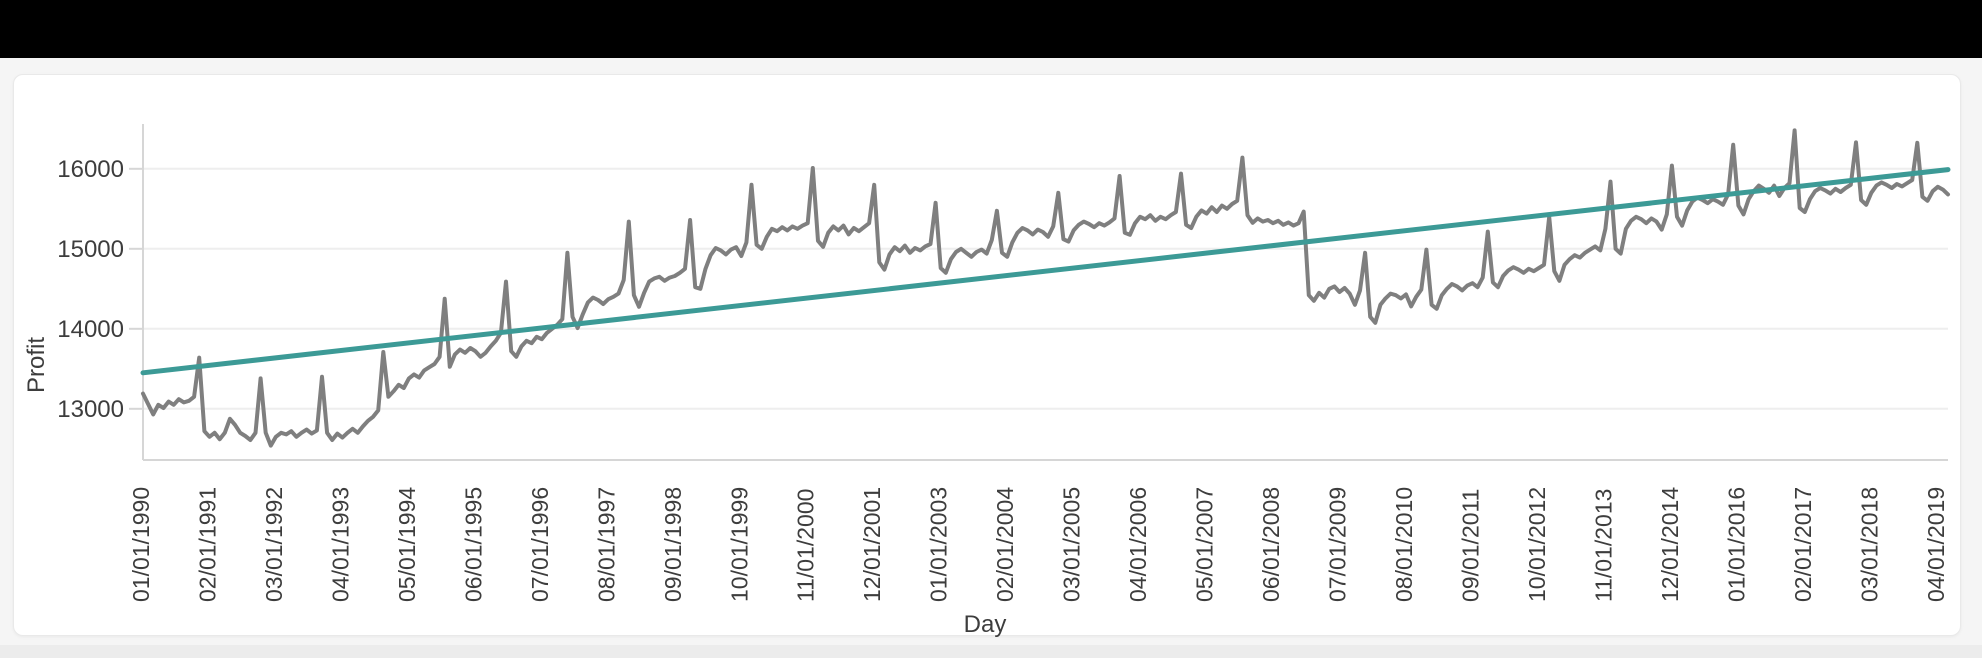 Image resolution: width=1982 pixels, height=658 pixels. What do you see at coordinates (1603, 545) in the screenshot?
I see `x-tick-label: 11/01/2013` at bounding box center [1603, 545].